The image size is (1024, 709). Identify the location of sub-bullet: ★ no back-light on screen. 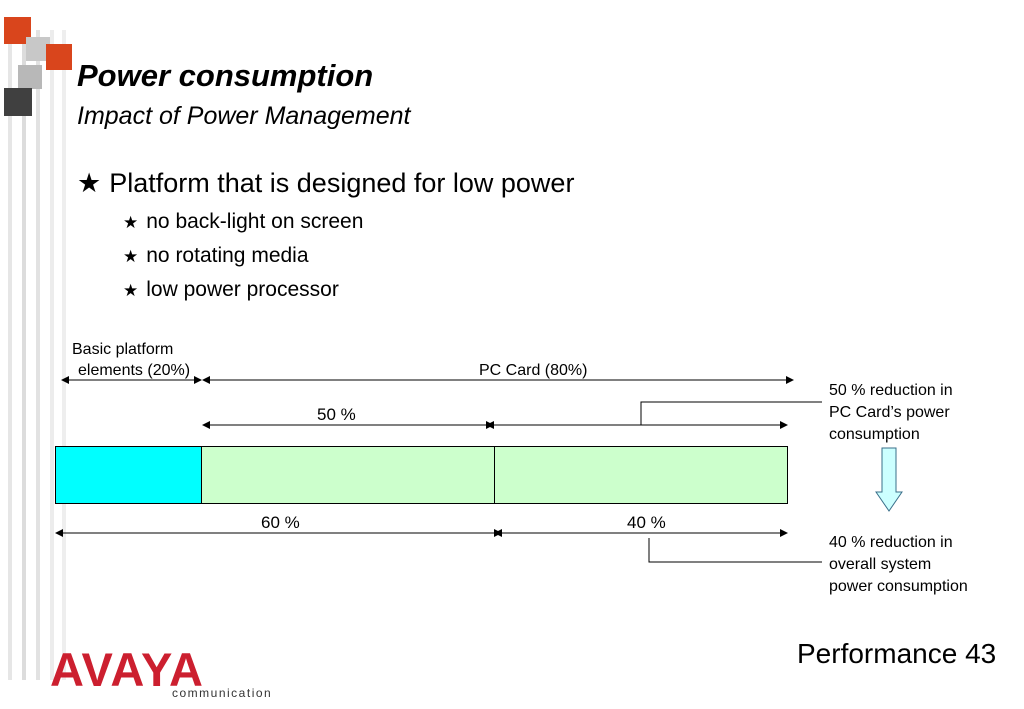
(243, 222).